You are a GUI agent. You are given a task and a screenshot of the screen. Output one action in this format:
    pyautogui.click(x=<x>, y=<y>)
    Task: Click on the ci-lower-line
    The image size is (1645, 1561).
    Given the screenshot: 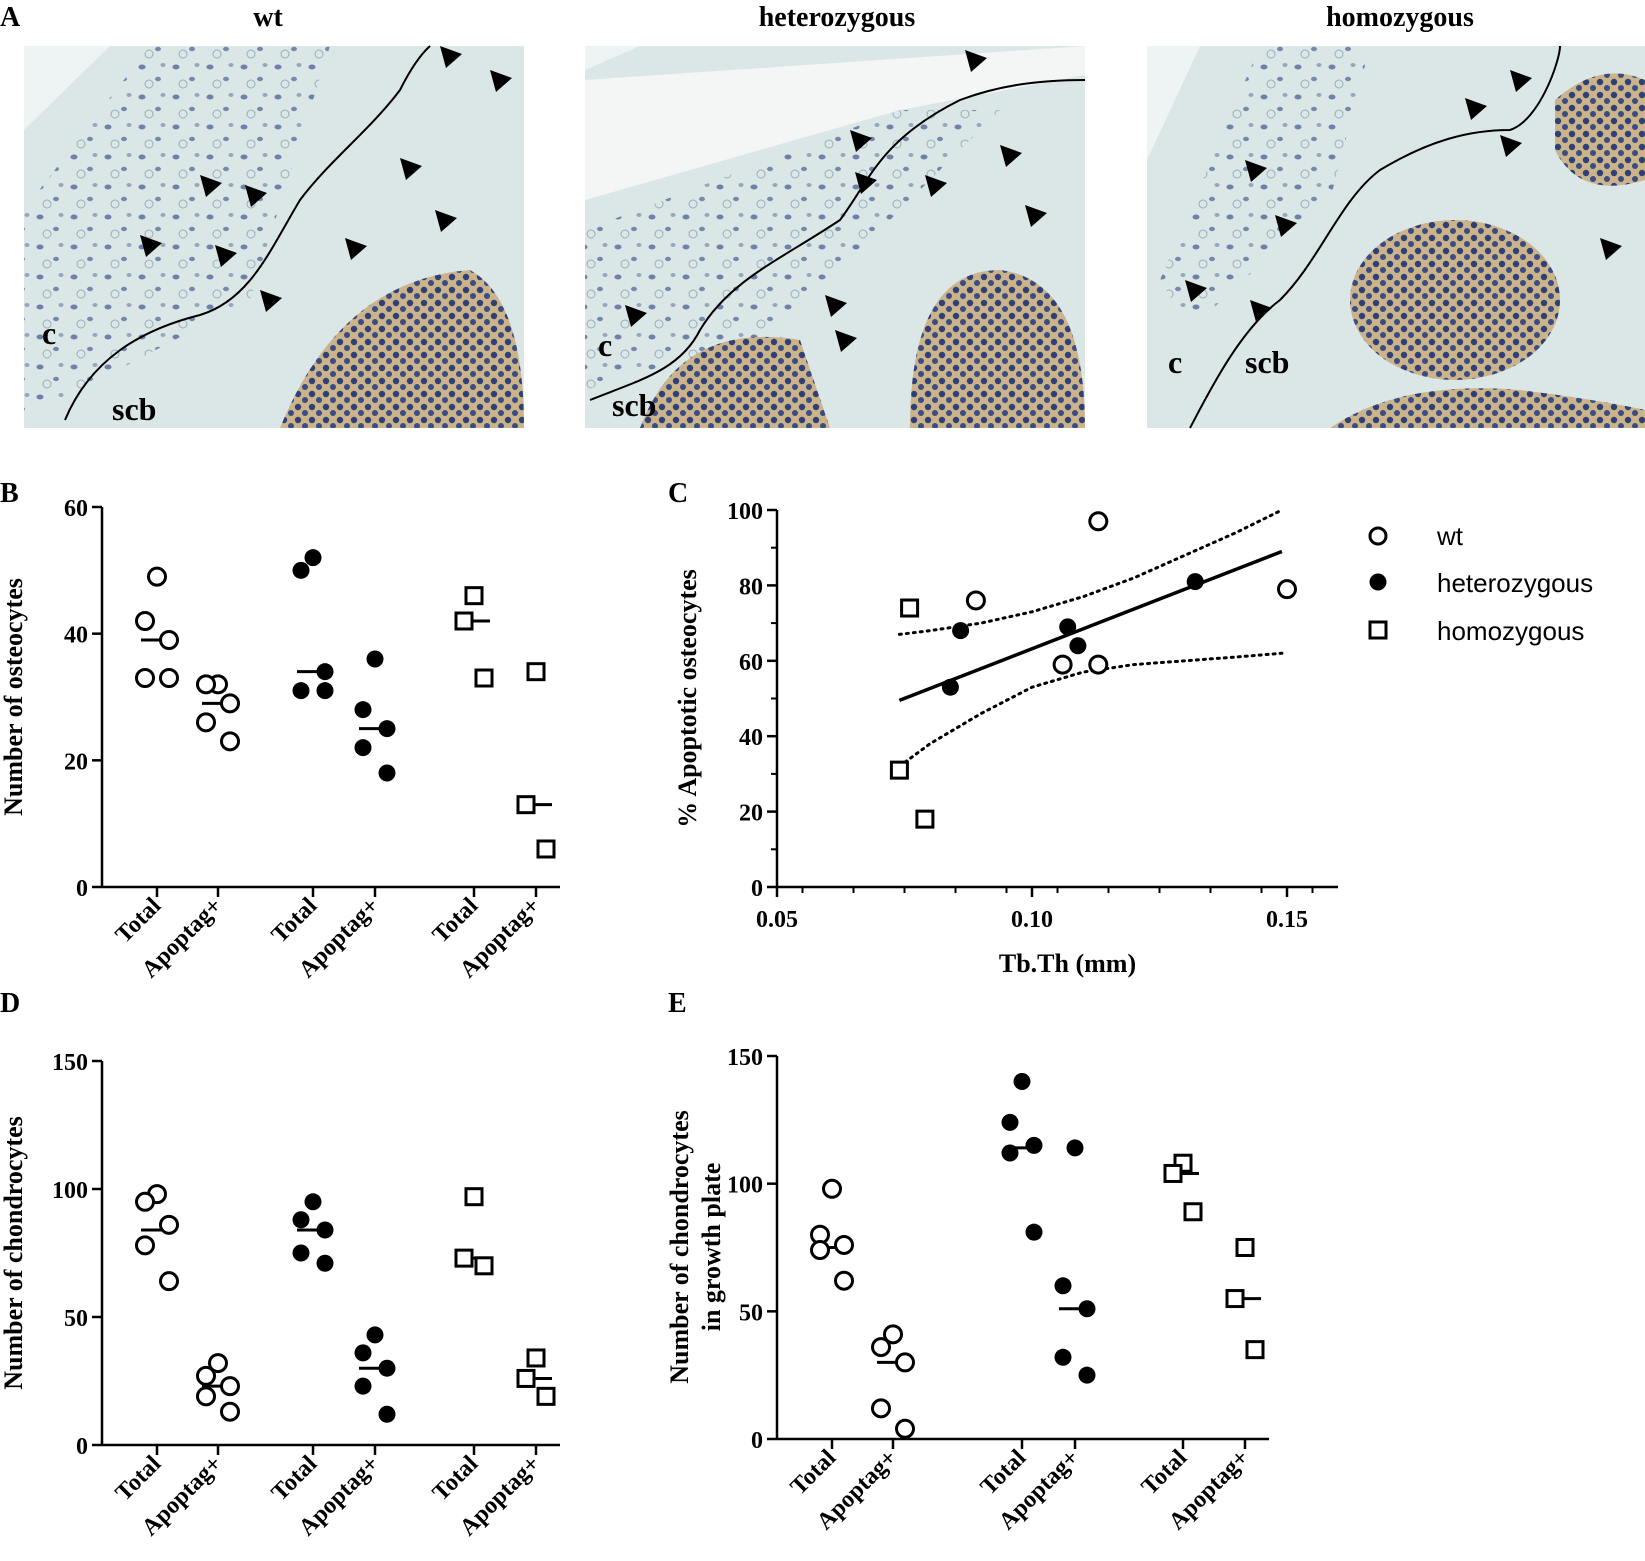 What is the action you would take?
    pyautogui.click(x=1090, y=709)
    